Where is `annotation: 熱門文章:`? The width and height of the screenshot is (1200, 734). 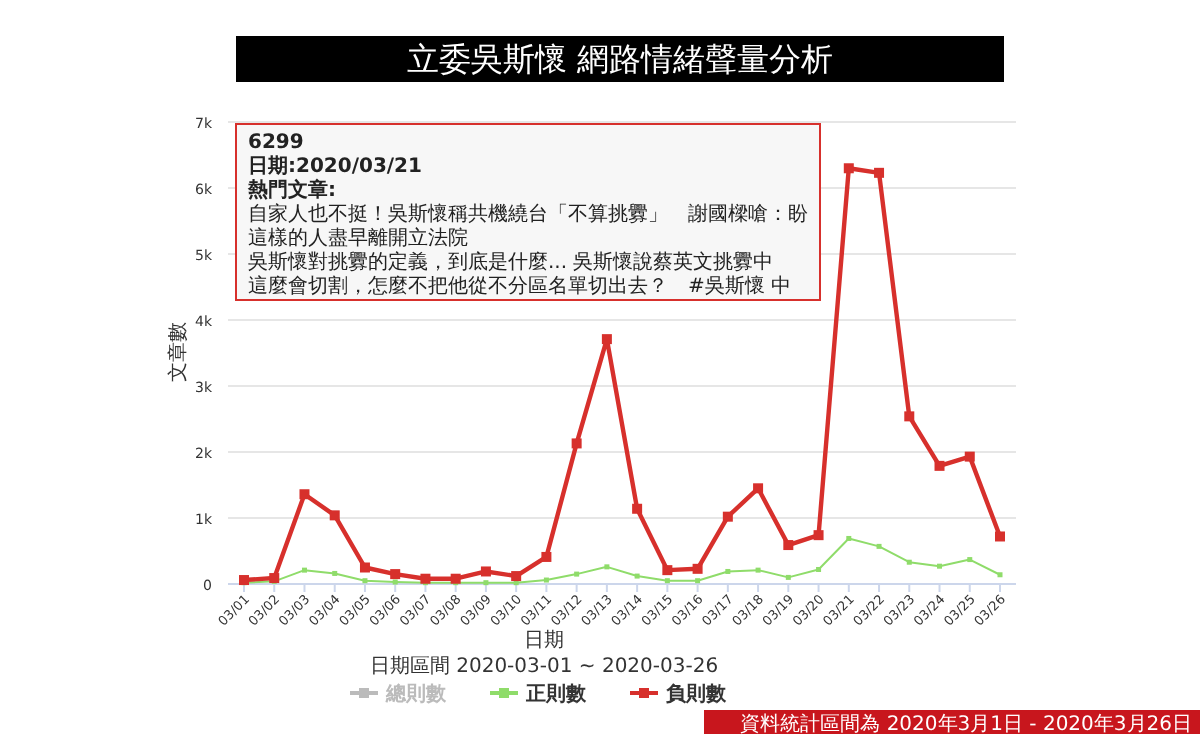
annotation: 熱門文章: is located at coordinates (291, 190).